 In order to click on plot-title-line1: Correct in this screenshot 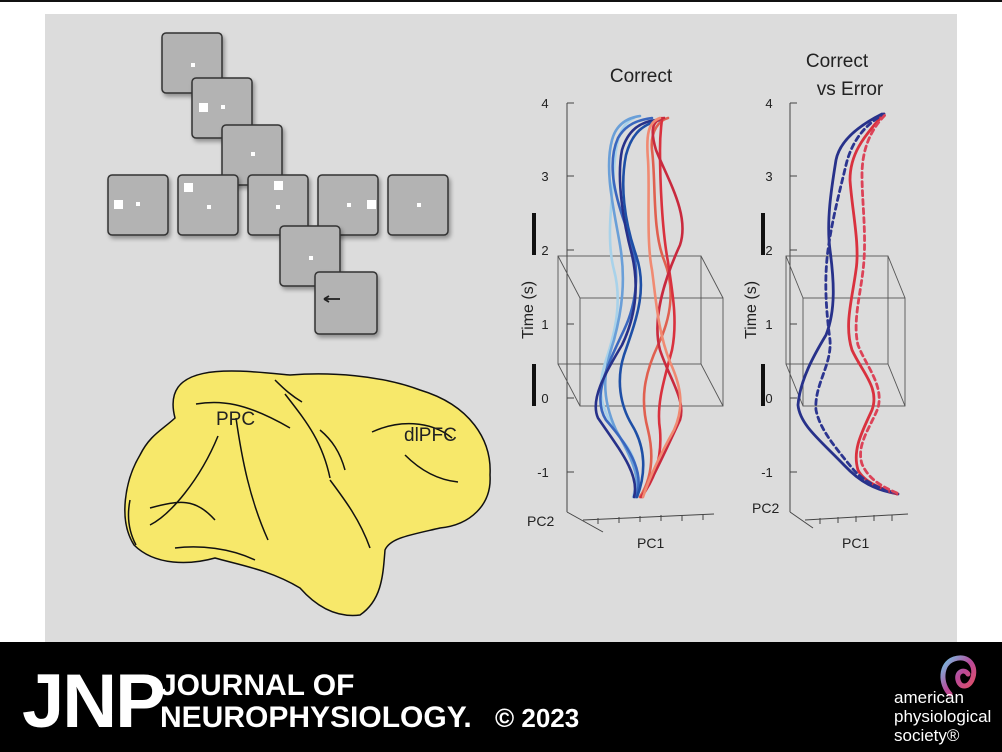, I will do `click(837, 61)`.